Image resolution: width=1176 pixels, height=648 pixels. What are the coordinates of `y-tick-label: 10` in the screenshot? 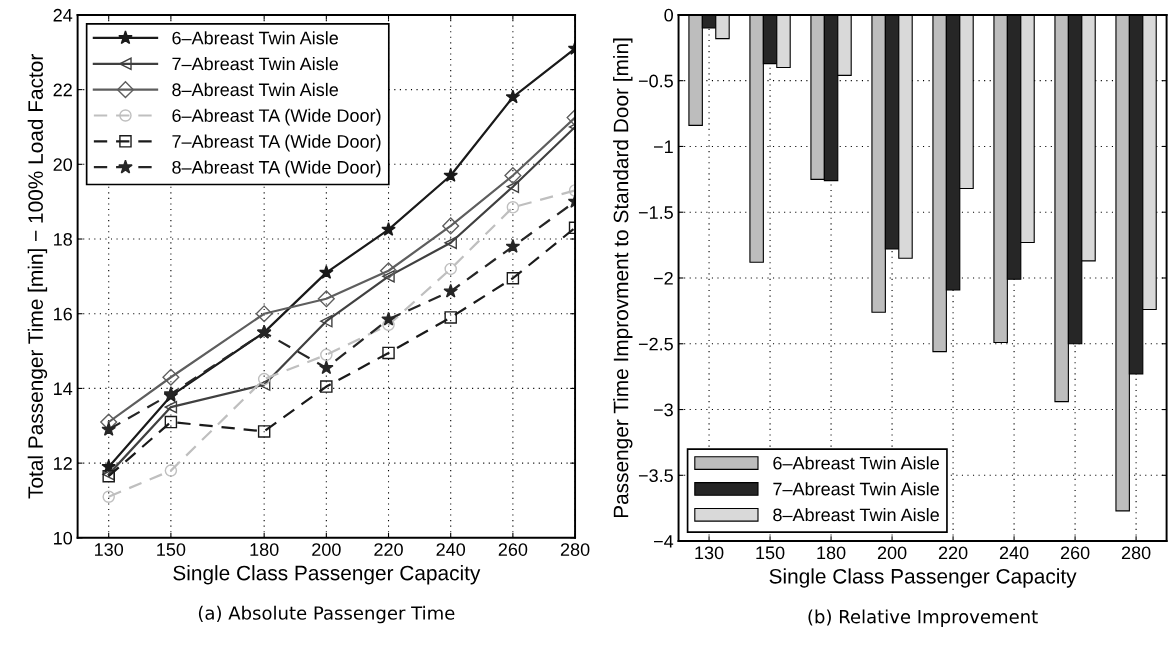 It's located at (63, 538).